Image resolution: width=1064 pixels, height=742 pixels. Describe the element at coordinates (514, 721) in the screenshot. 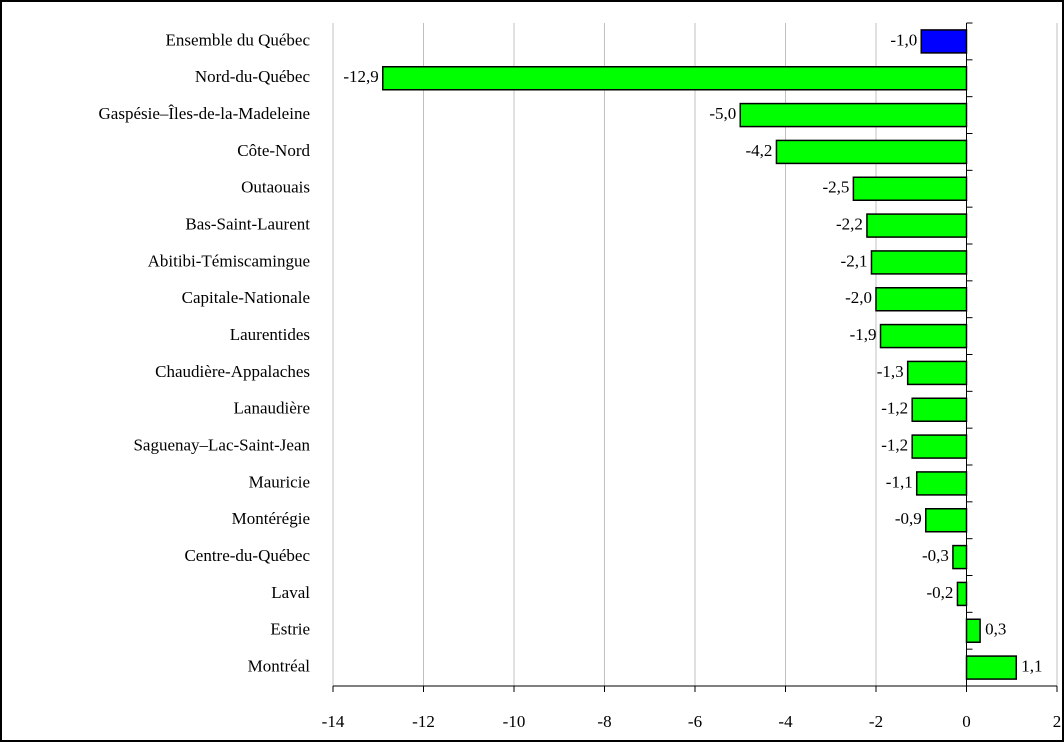

I see `x-tick-label: -10` at that location.